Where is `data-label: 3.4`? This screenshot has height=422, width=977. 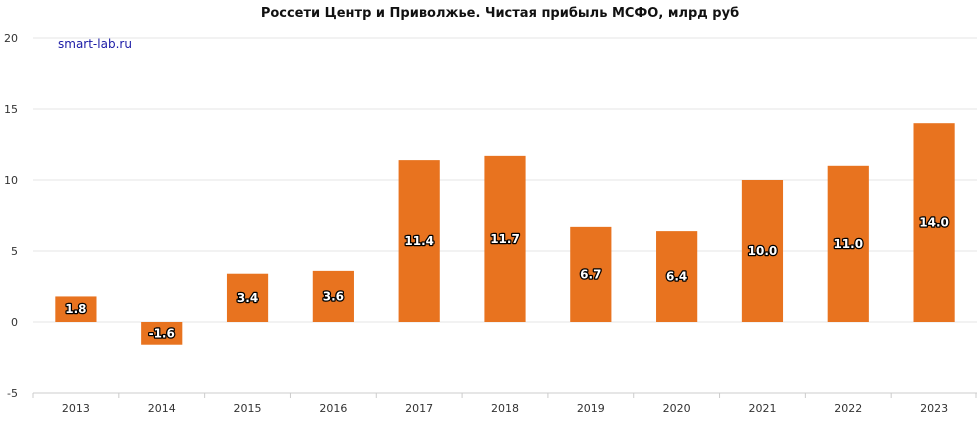
data-label: 3.4 is located at coordinates (247, 298).